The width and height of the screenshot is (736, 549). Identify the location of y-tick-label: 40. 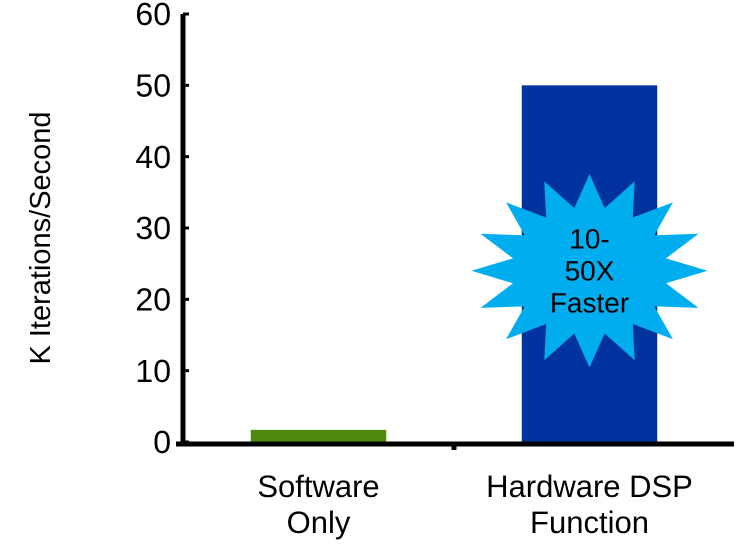
(153, 156).